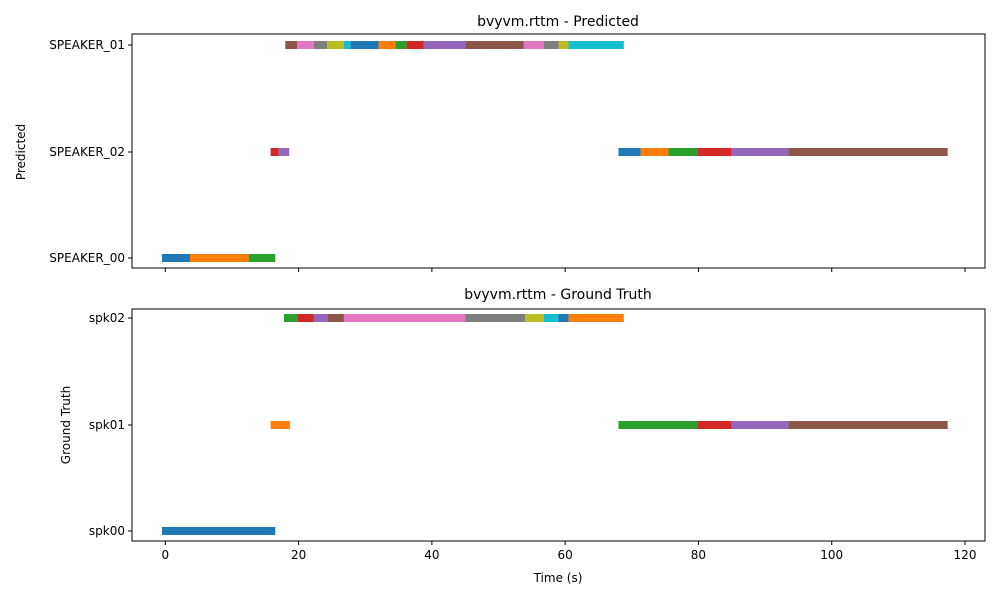 Image resolution: width=1000 pixels, height=600 pixels. What do you see at coordinates (831, 555) in the screenshot?
I see `ground-truth-x-tick-label: 100` at bounding box center [831, 555].